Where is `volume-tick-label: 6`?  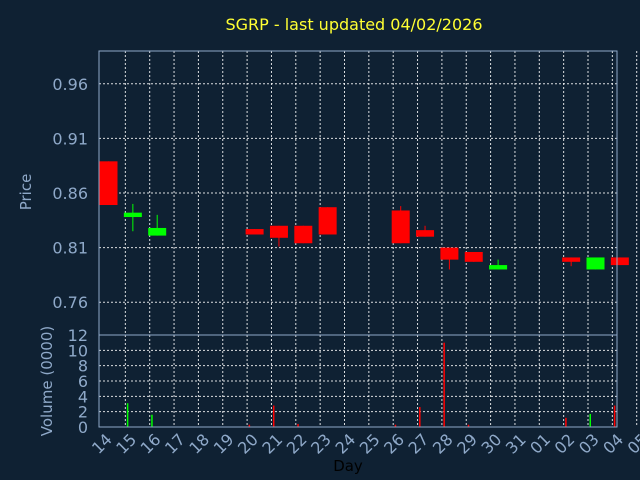 volume-tick-label: 6 is located at coordinates (83, 381).